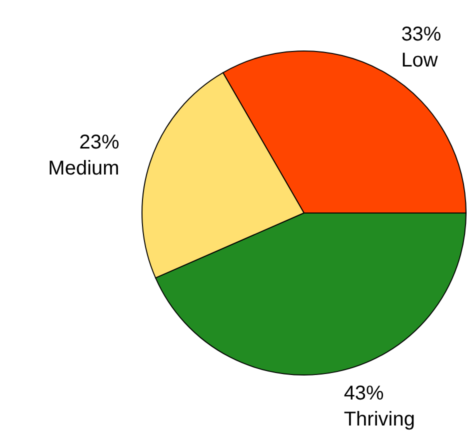  I want to click on data-label: 23%, so click(99, 142).